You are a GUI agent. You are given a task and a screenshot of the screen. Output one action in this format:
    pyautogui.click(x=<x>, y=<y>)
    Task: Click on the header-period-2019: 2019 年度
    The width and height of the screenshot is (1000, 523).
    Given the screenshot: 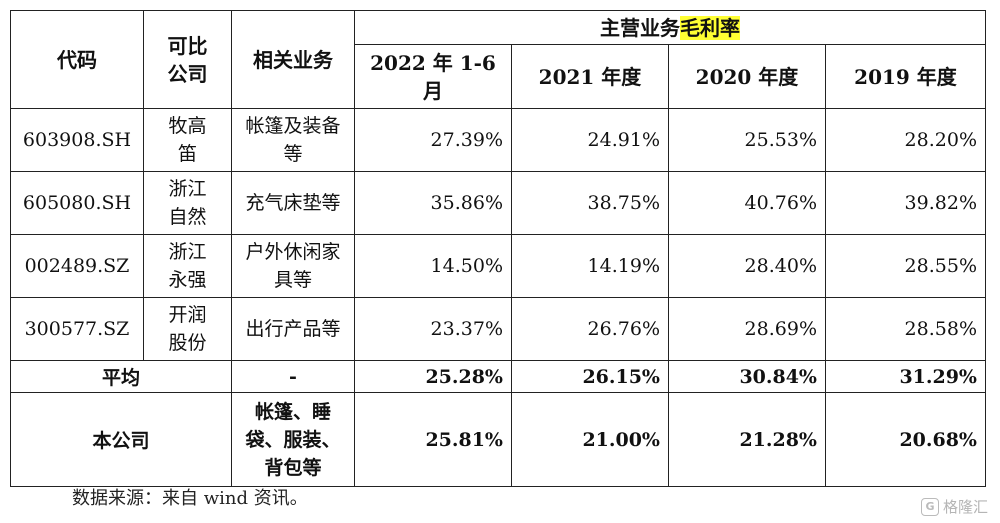 What is the action you would take?
    pyautogui.click(x=905, y=76)
    